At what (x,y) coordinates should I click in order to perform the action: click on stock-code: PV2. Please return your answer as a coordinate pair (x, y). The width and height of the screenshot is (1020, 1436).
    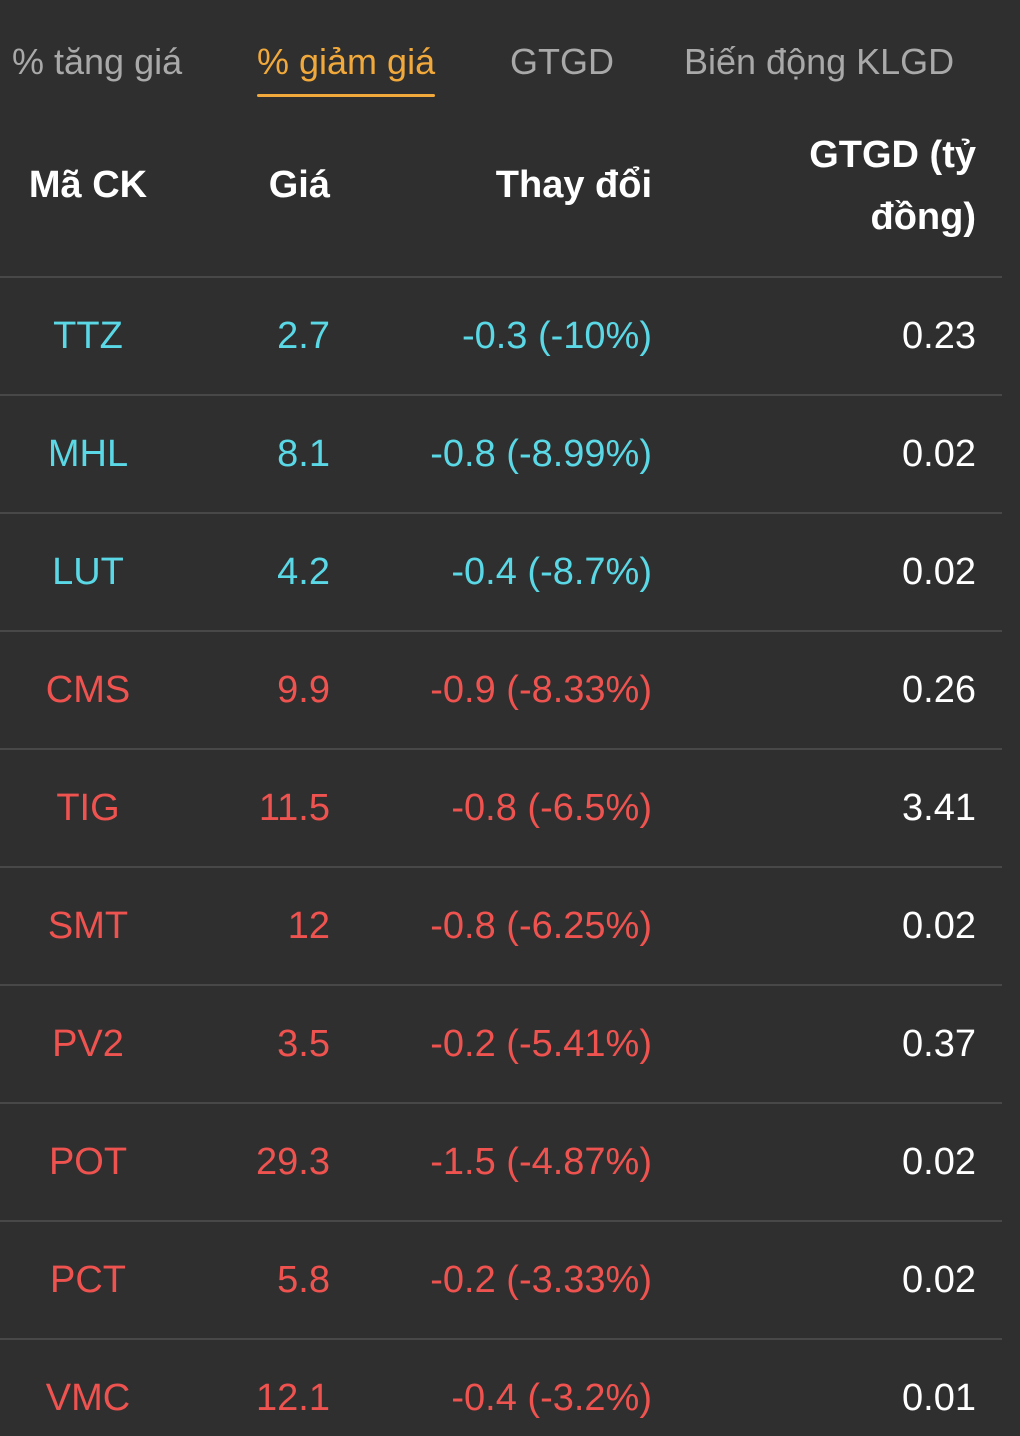
    Looking at the image, I should click on (88, 1044).